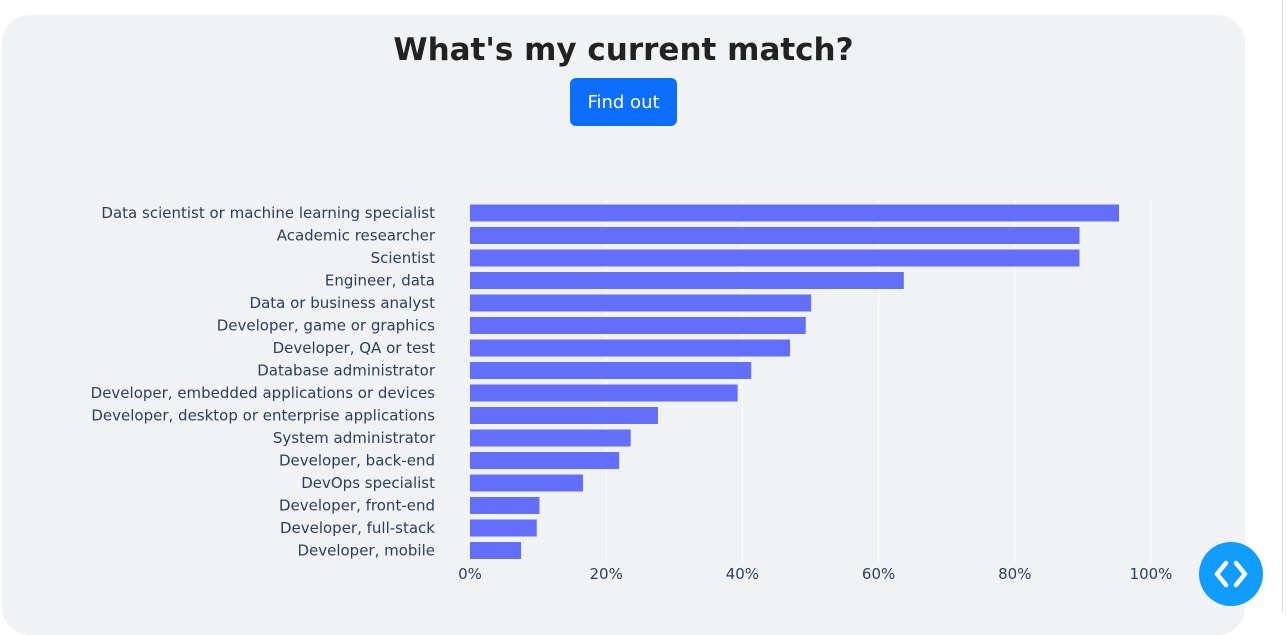 This screenshot has width=1286, height=635. I want to click on y-tick-label: Developer, front-end, so click(357, 506).